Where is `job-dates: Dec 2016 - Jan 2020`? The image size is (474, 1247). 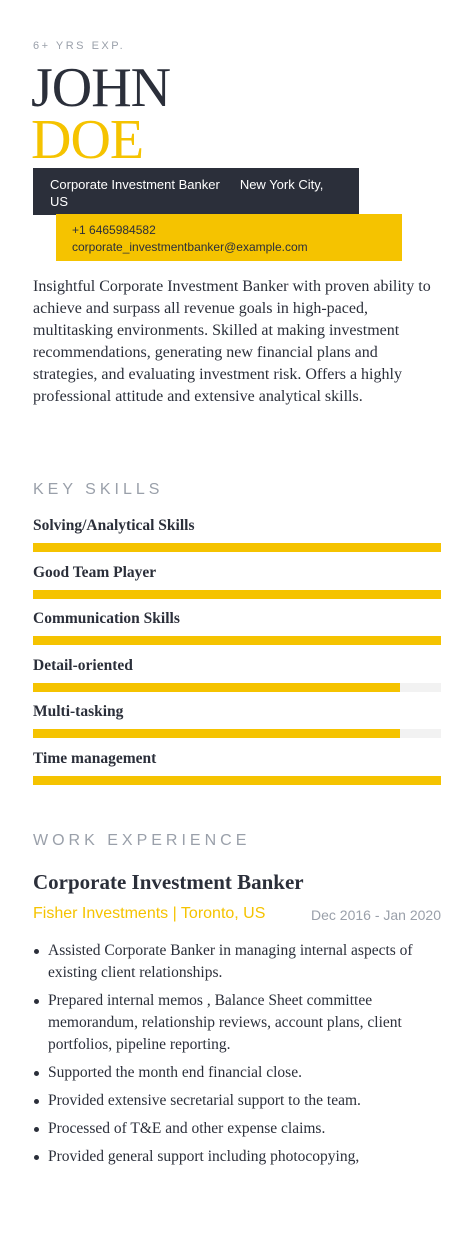
job-dates: Dec 2016 - Jan 2020 is located at coordinates (376, 915).